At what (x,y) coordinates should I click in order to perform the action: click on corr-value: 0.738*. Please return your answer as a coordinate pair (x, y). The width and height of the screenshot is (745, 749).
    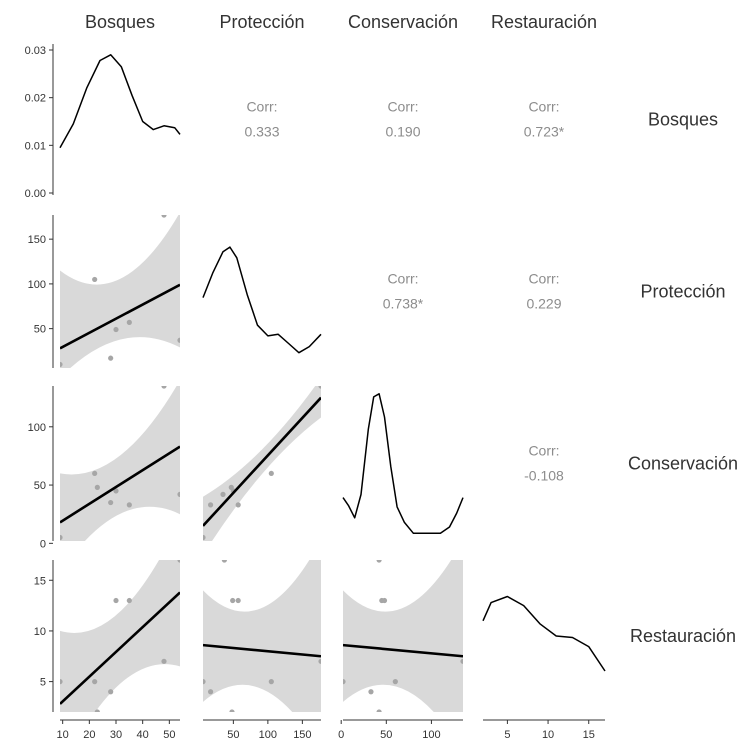
    Looking at the image, I should click on (403, 304).